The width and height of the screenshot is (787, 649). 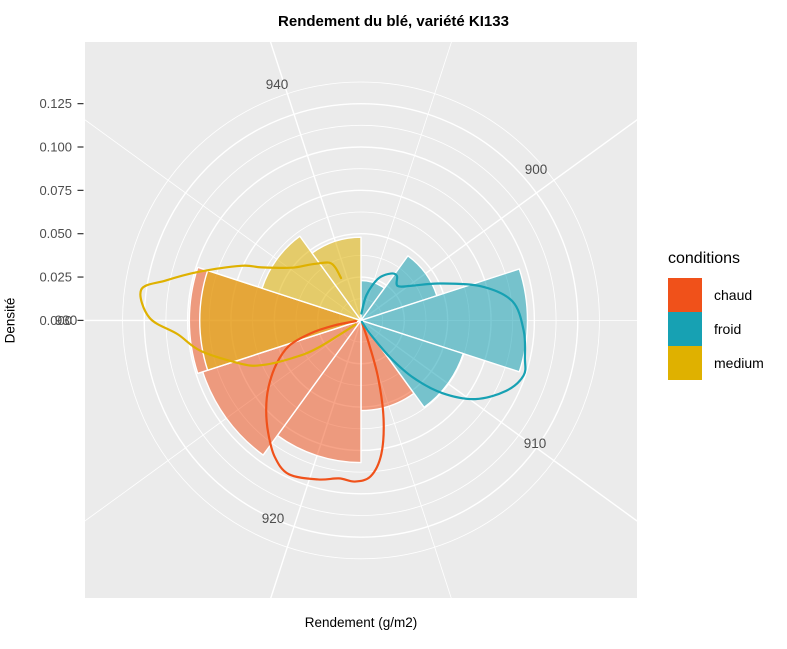 I want to click on plot-title: Rendement du blé, variété KI133, so click(x=393, y=21).